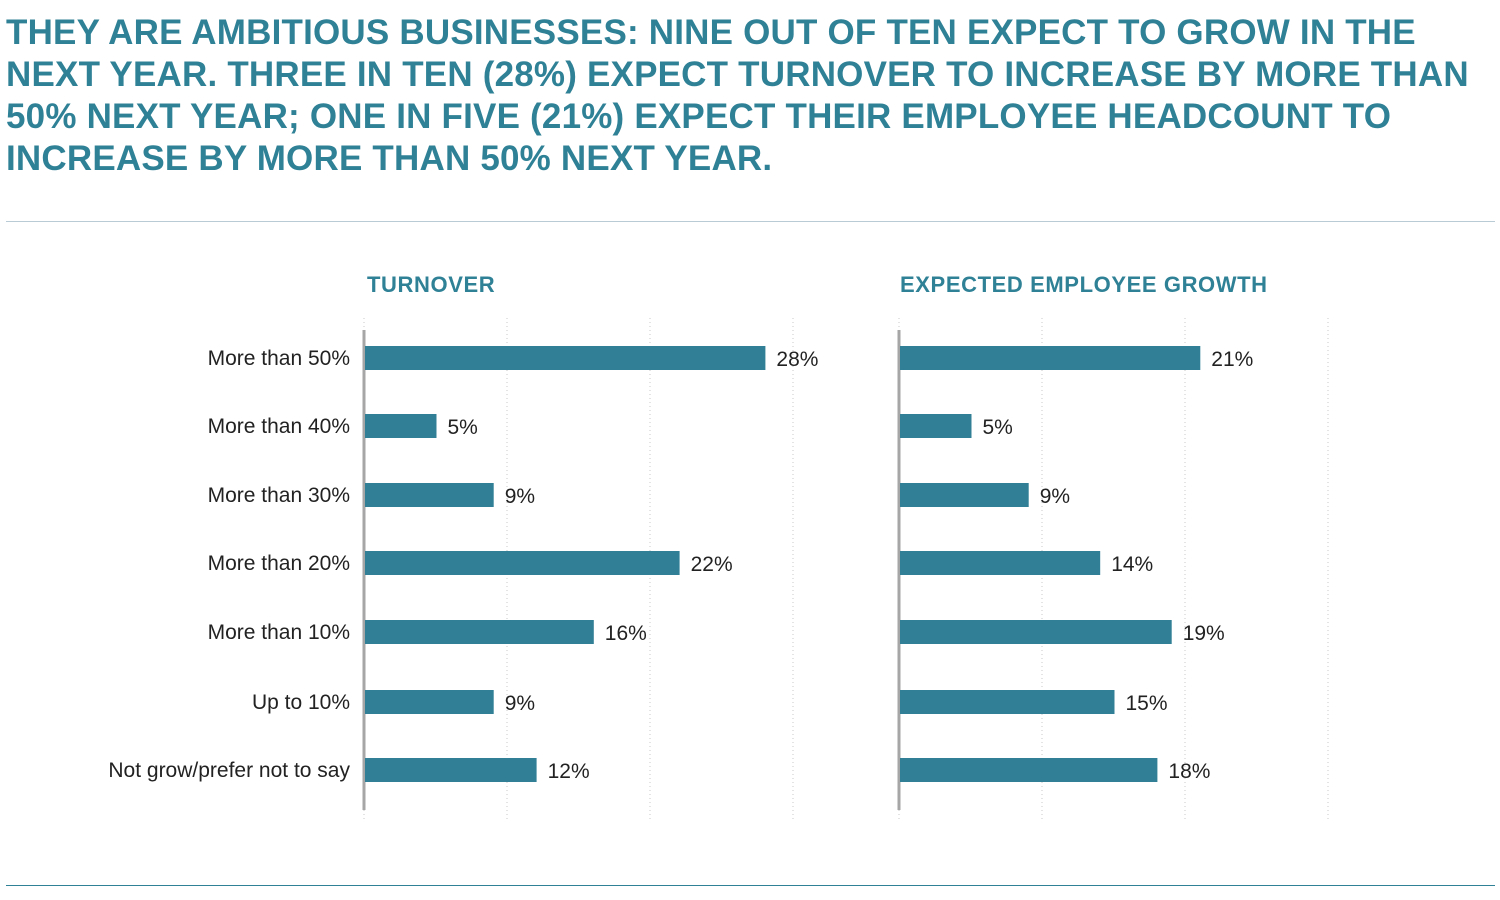 The image size is (1500, 900). I want to click on category-label: More than 30%, so click(279, 495).